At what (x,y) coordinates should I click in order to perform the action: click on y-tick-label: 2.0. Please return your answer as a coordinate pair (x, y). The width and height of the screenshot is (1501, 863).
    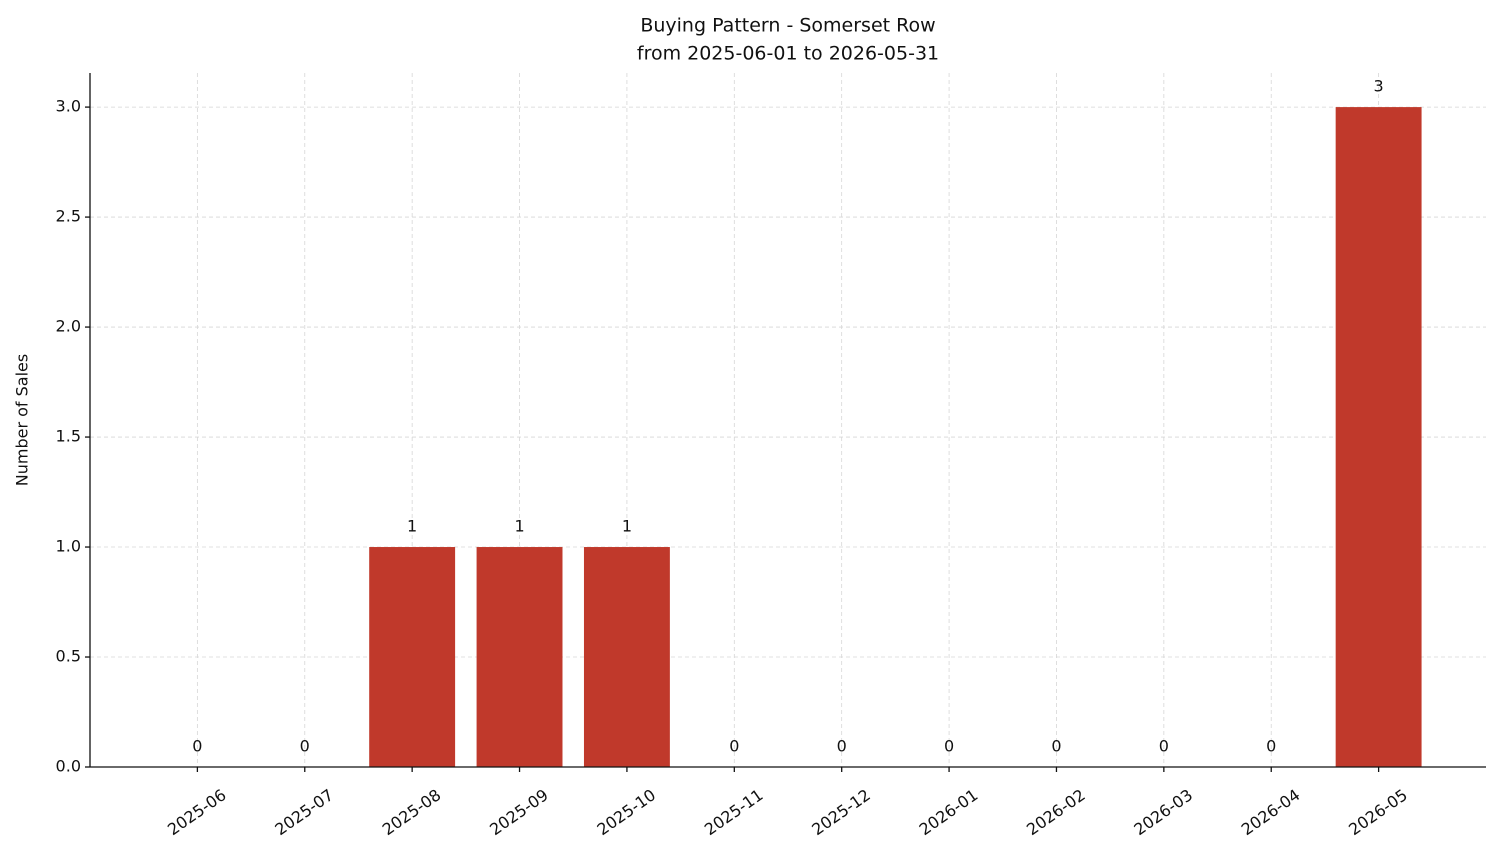
    Looking at the image, I should click on (68, 326).